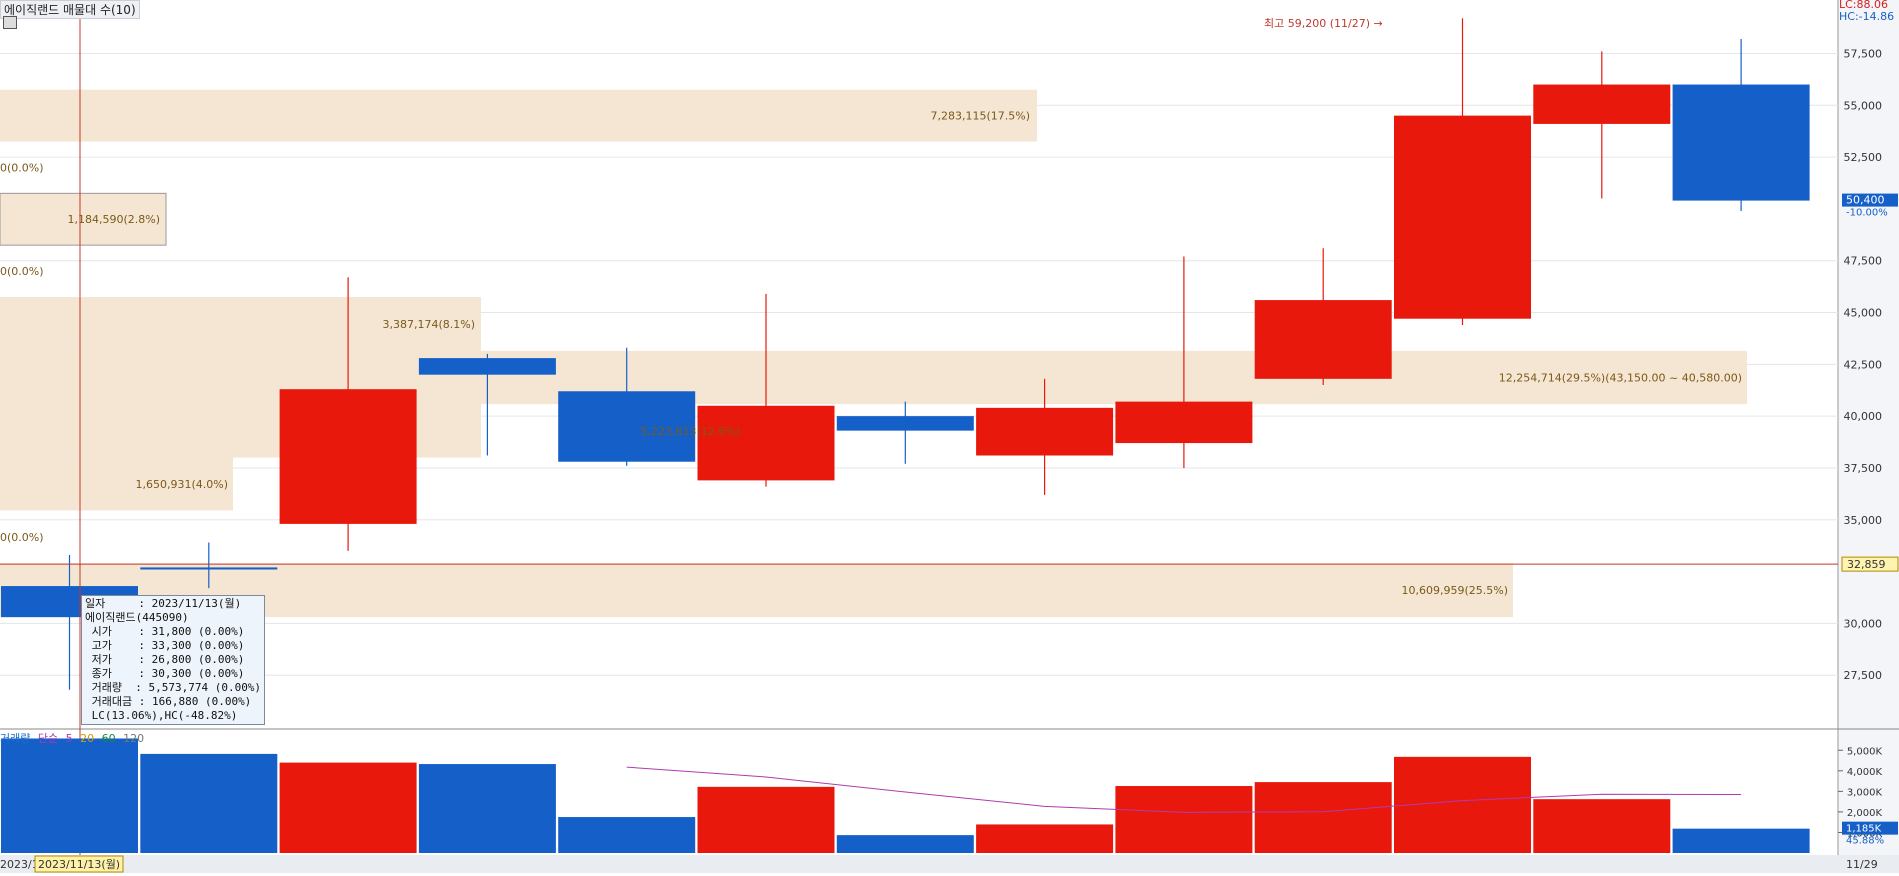  I want to click on ma-period: 20, so click(87, 738).